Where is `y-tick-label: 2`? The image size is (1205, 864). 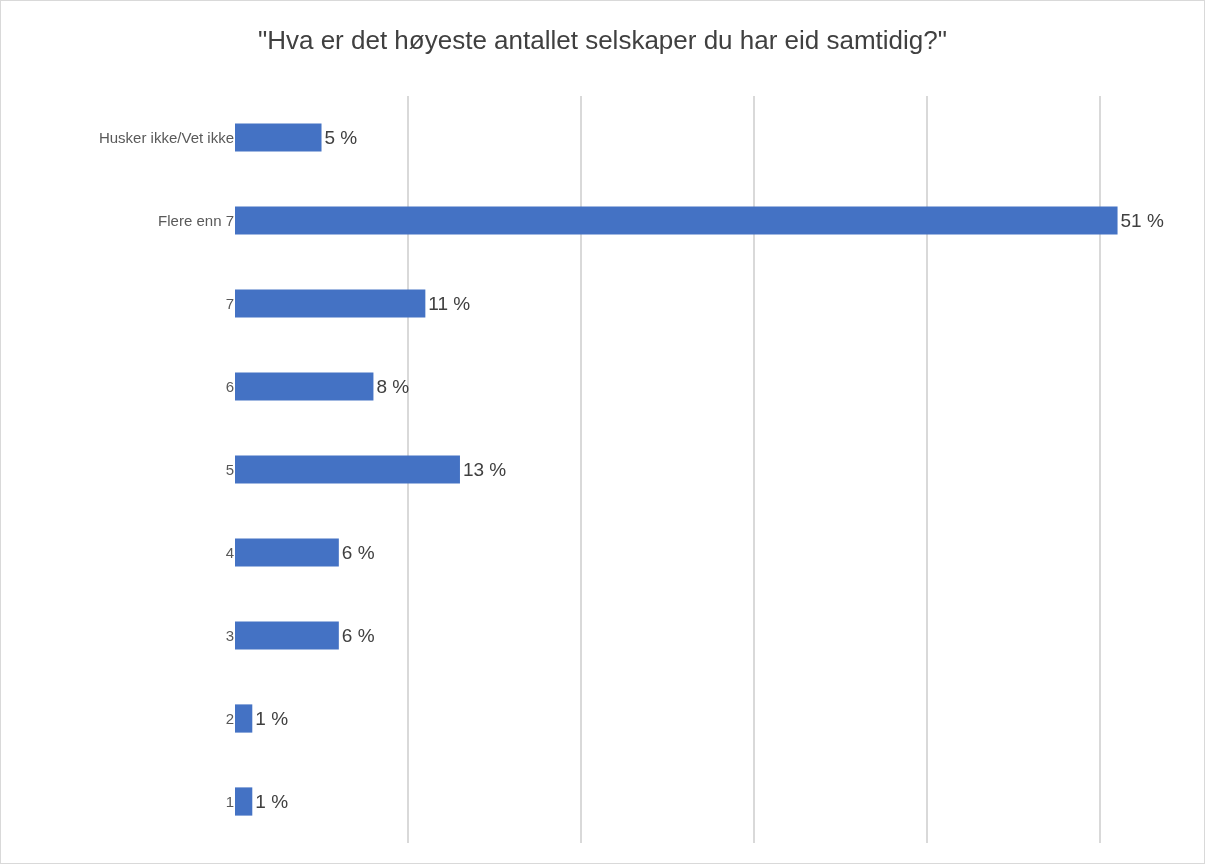 y-tick-label: 2 is located at coordinates (229, 718).